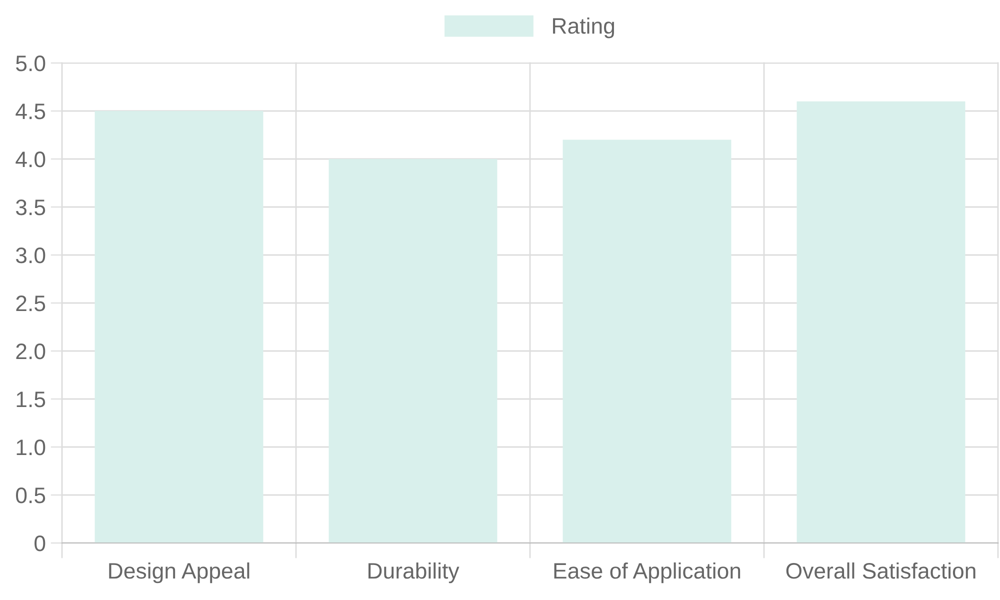  I want to click on y-tick-label: 2.0, so click(31, 352).